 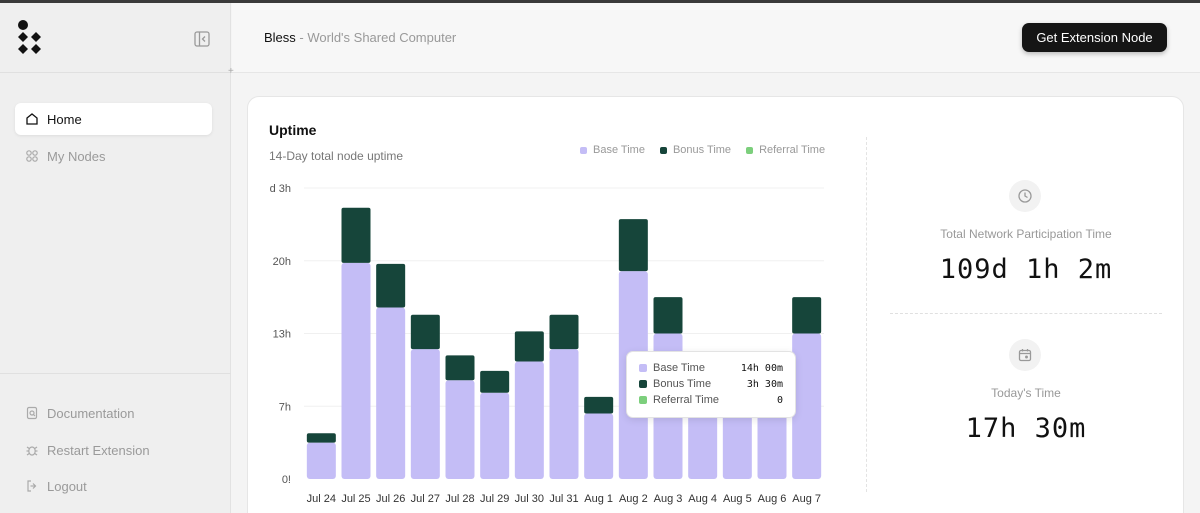 What do you see at coordinates (633, 499) in the screenshot?
I see `x-tick-label: Aug 2` at bounding box center [633, 499].